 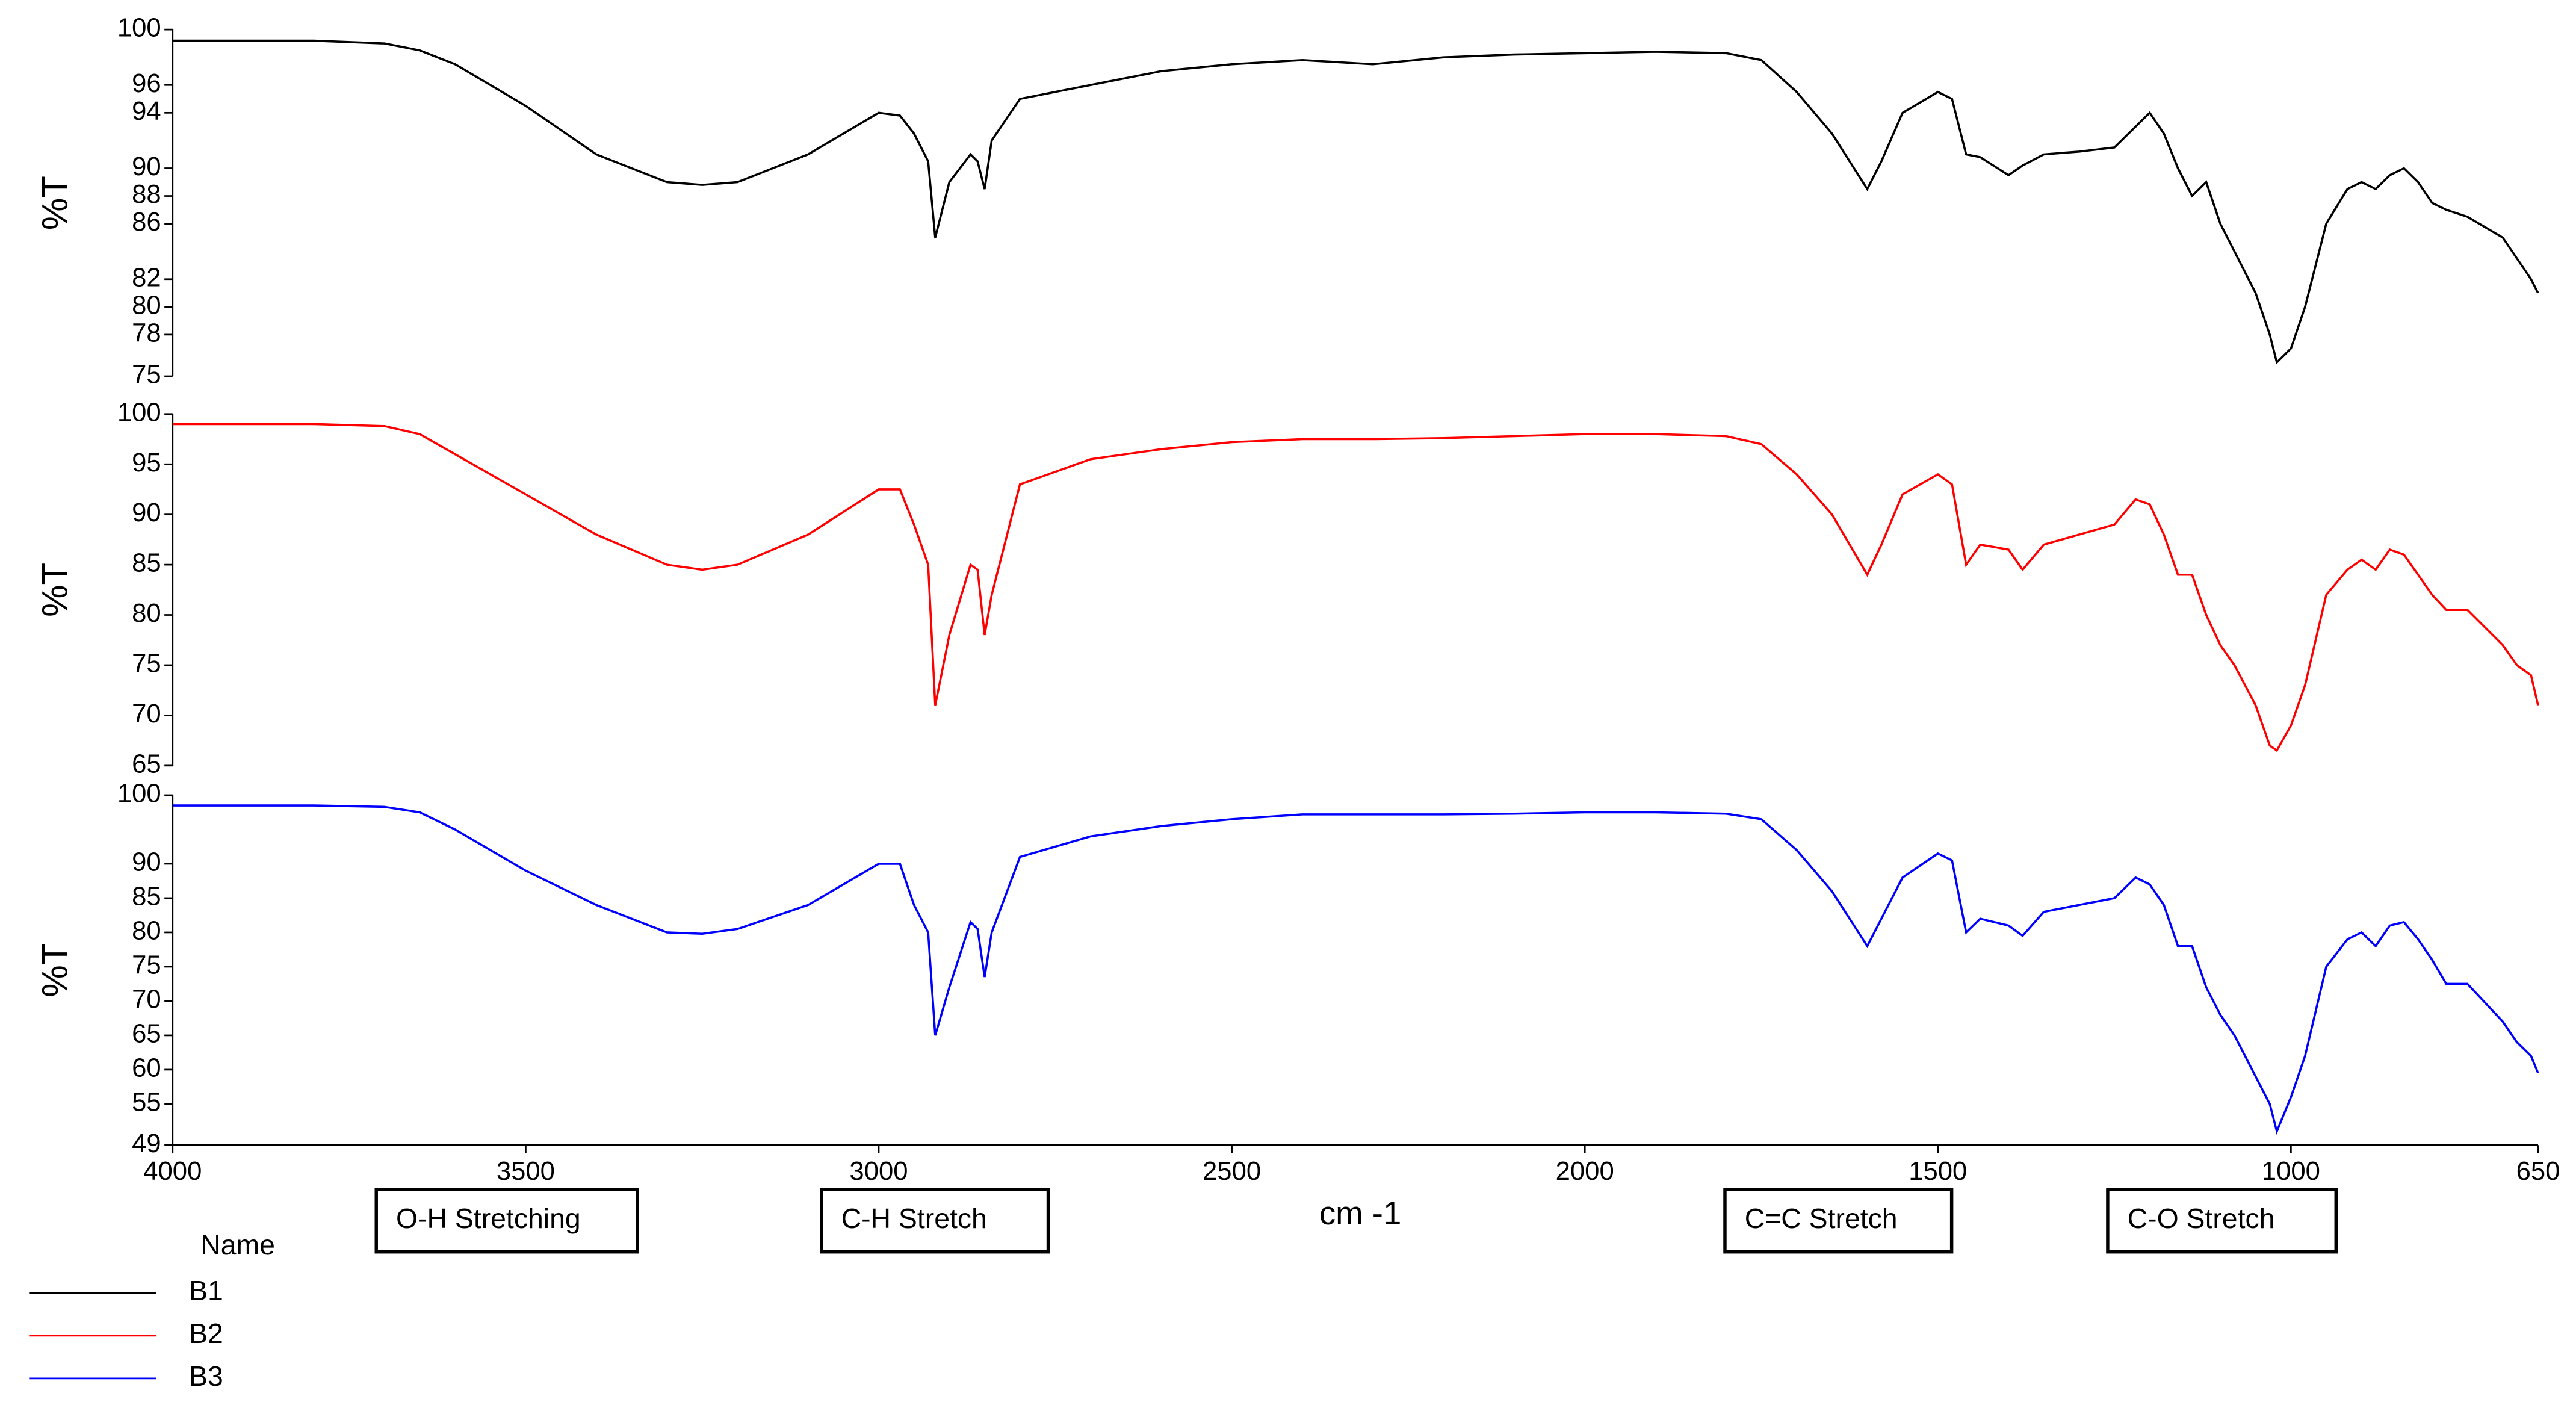 I want to click on x-tick-label: 1000, so click(x=2291, y=1171).